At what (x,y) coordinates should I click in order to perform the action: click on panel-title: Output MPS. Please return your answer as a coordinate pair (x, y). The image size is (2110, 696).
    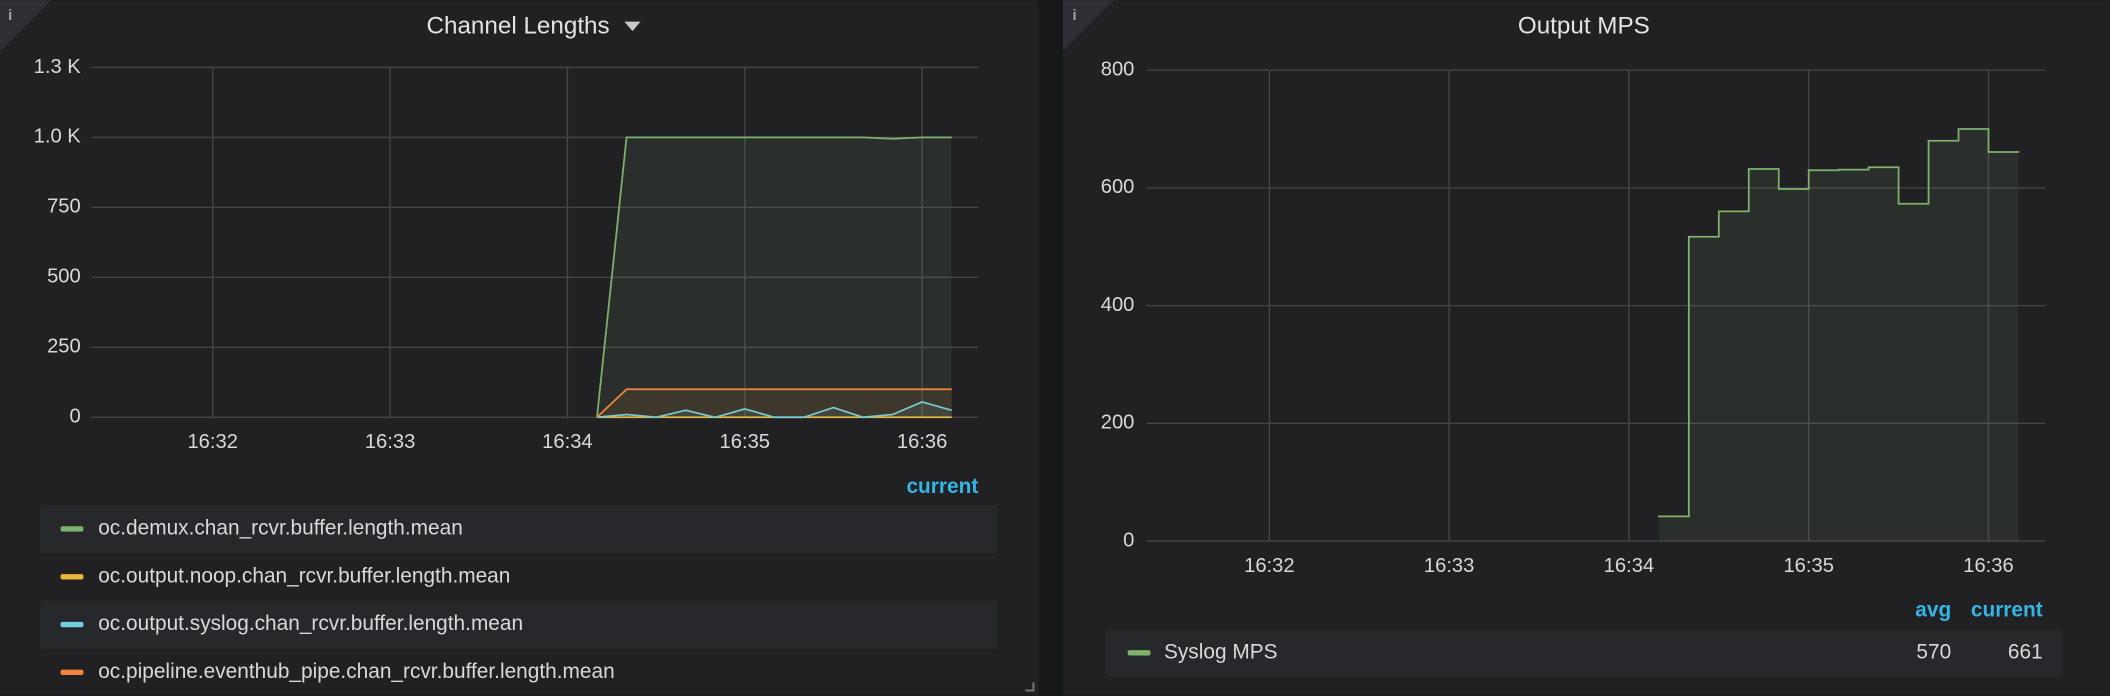
    Looking at the image, I should click on (1584, 25).